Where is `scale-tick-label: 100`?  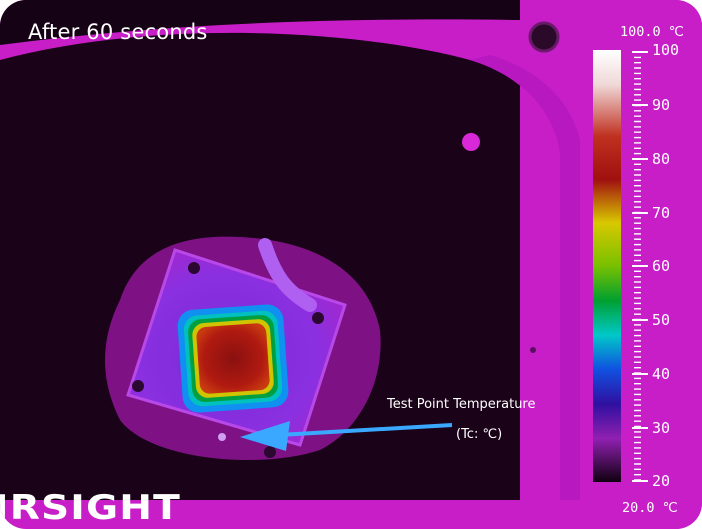
scale-tick-label: 100 is located at coordinates (666, 50).